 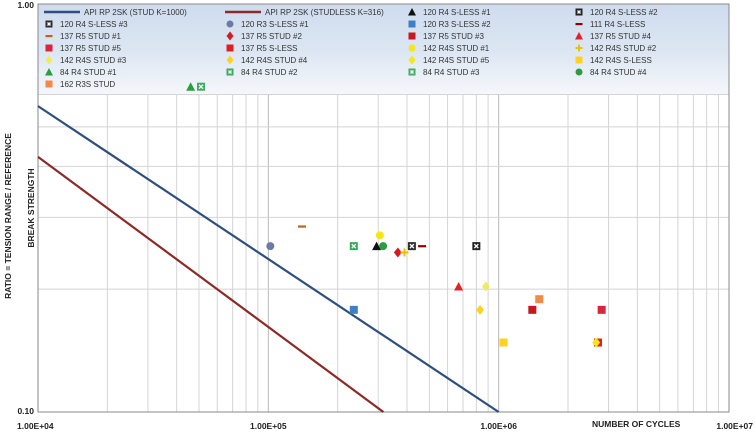 I want to click on y-axis-title-line1: RATIO = TENSION RANGE / REFERENCE, so click(x=8, y=216).